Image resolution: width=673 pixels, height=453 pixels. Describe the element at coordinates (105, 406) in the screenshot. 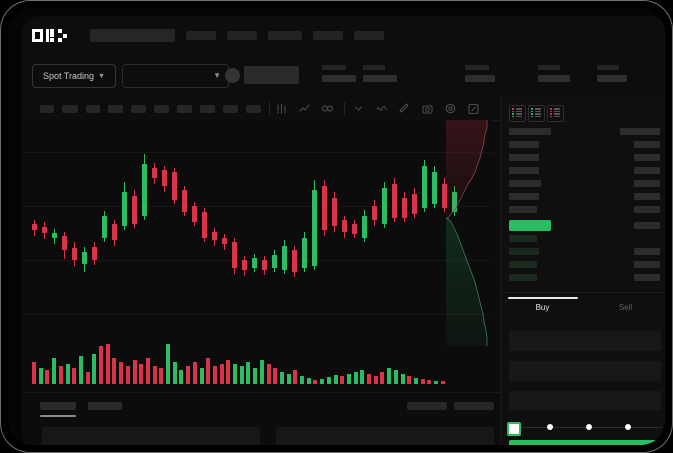

I see `tab-order-history` at that location.